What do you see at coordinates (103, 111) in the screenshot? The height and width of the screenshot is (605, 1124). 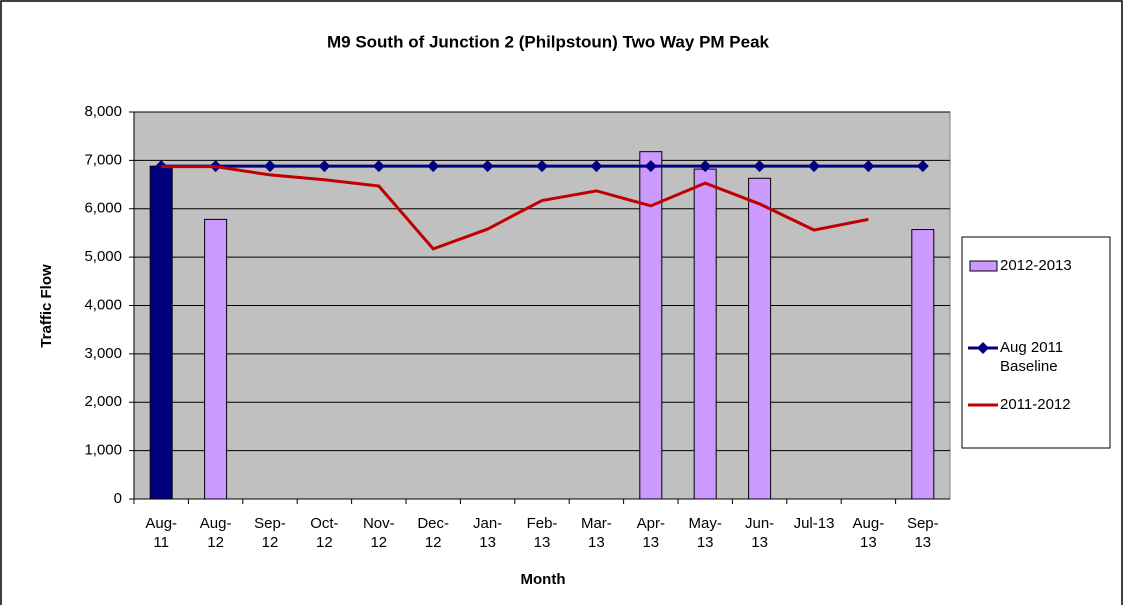 I see `y-tick-label: 8,000` at bounding box center [103, 111].